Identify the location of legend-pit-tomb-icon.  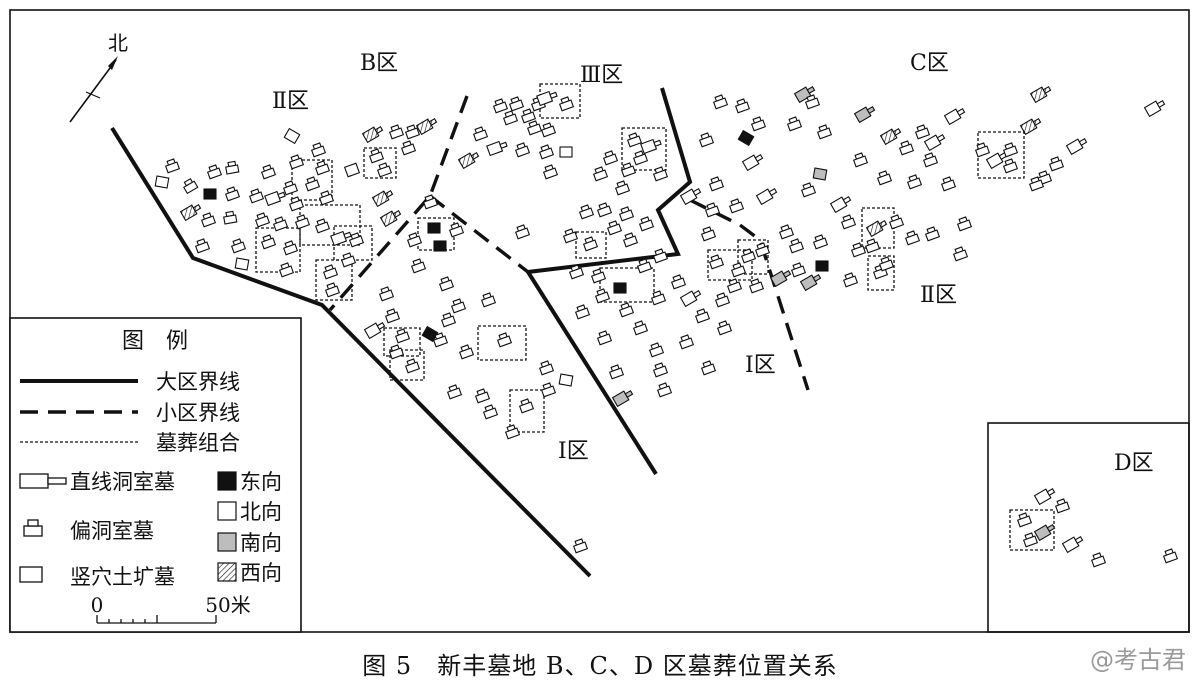
(31, 574).